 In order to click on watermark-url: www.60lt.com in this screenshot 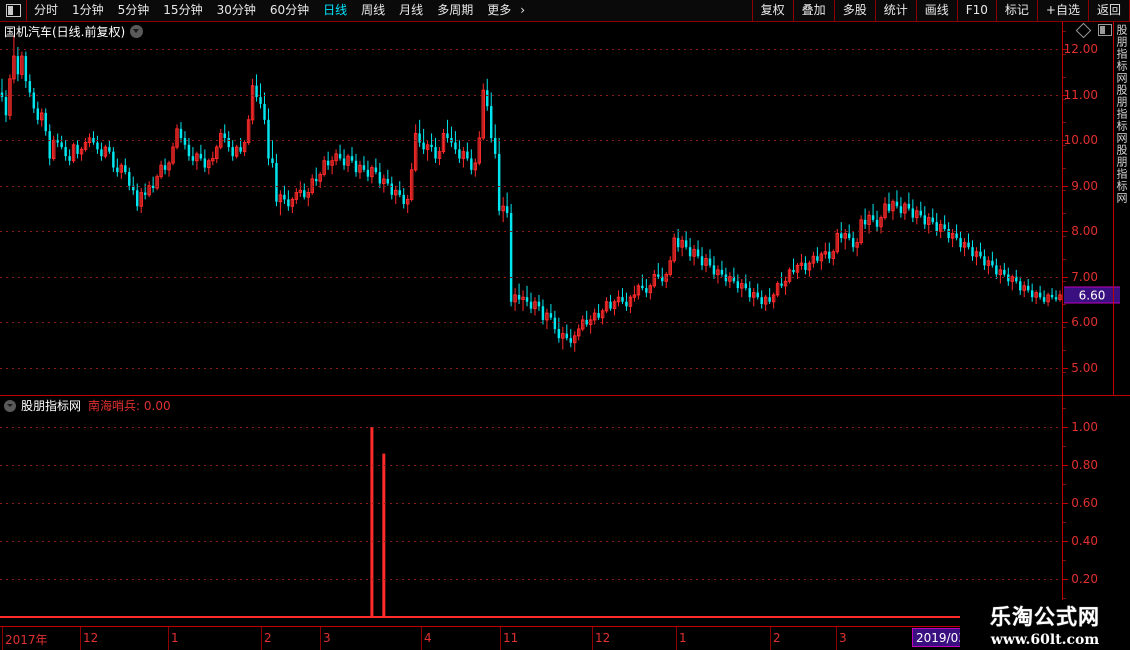, I will do `click(1045, 640)`.